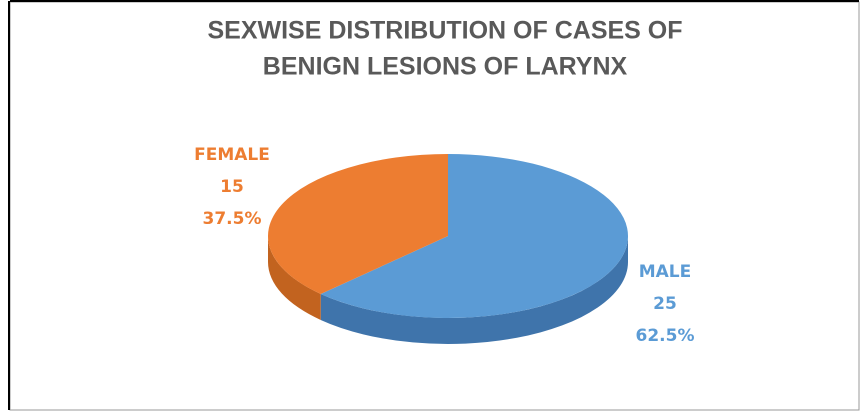 The width and height of the screenshot is (868, 420). Describe the element at coordinates (232, 155) in the screenshot. I see `data-label-name: FEMALE` at that location.